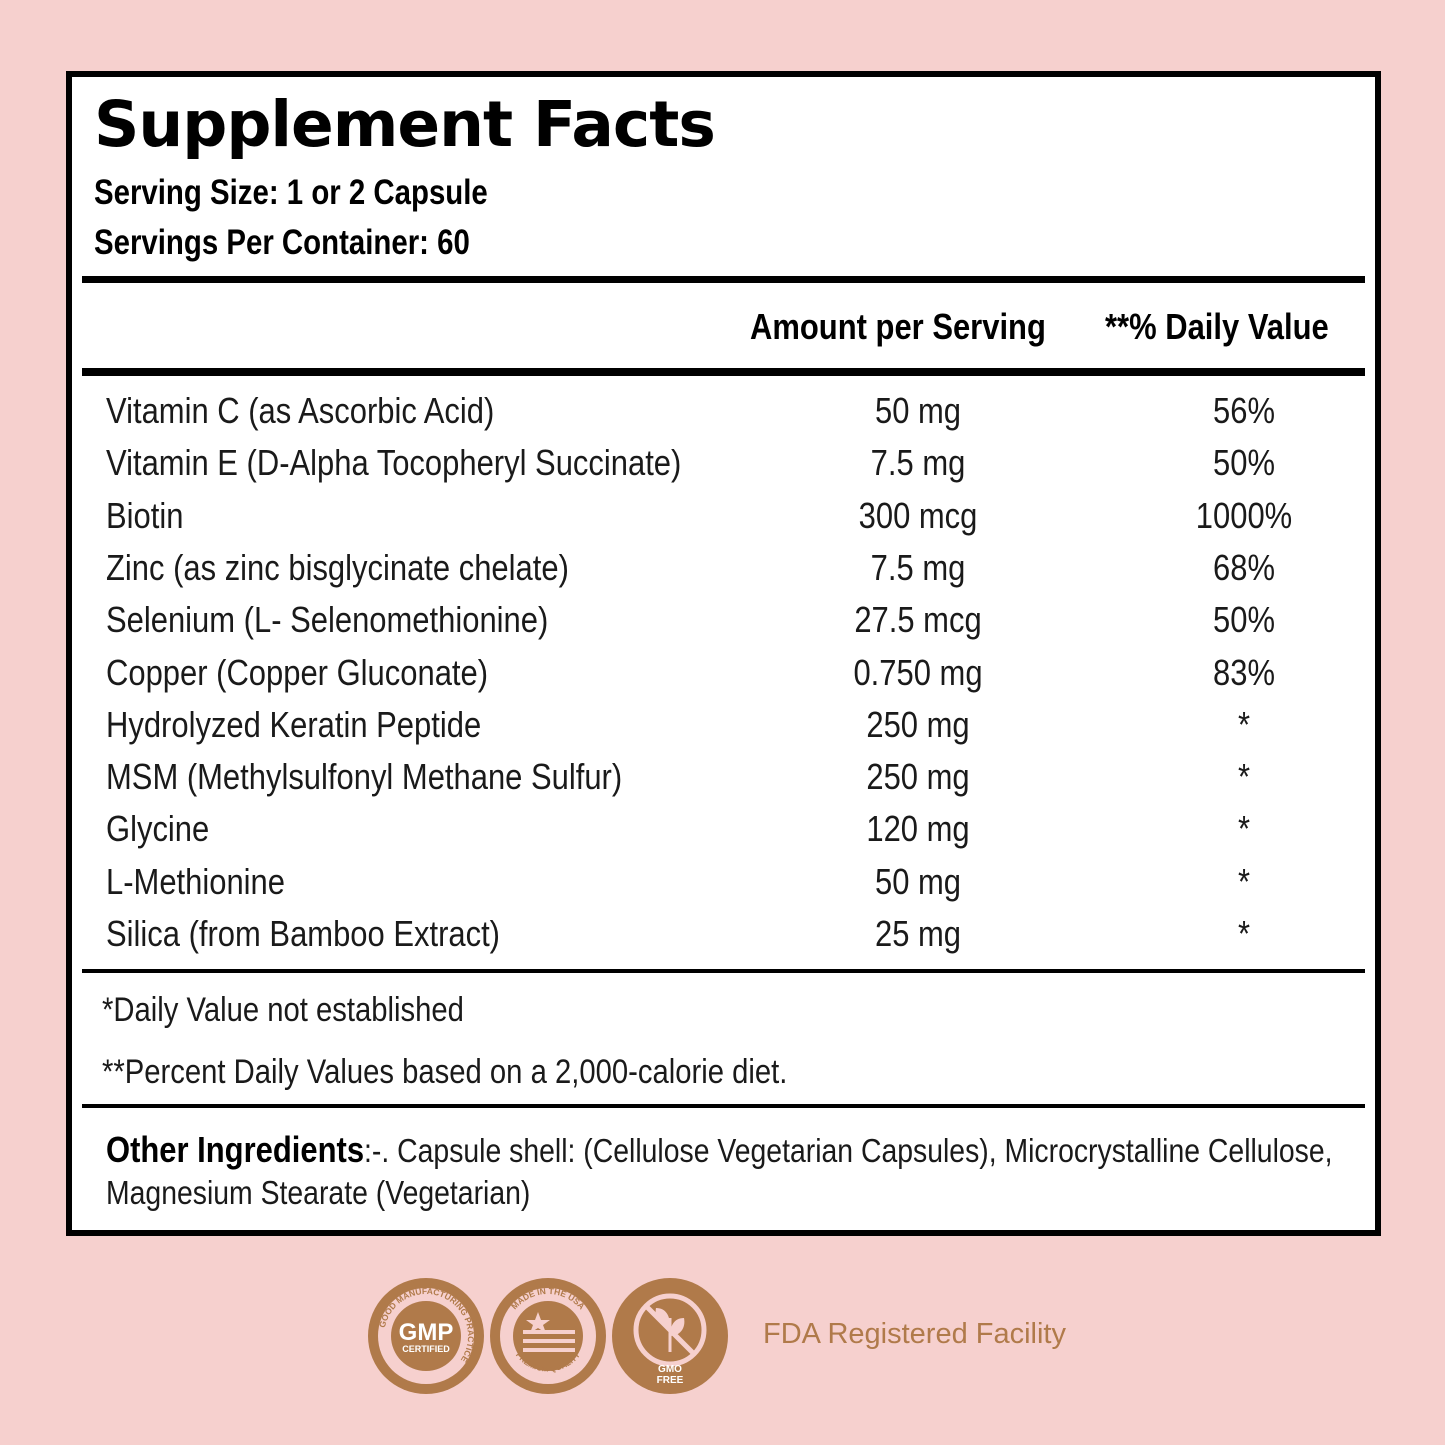 This screenshot has height=1445, width=1445. Describe the element at coordinates (1244, 410) in the screenshot. I see `nutrient-daily-value: 56%` at that location.